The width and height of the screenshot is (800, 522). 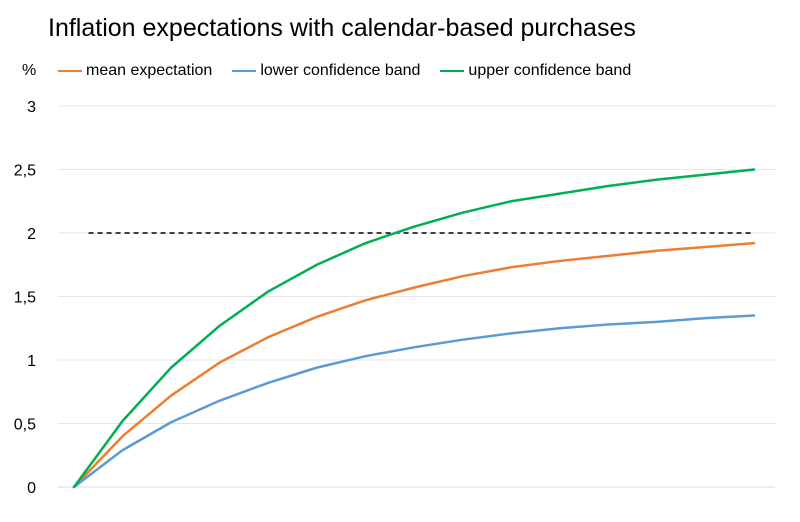 I want to click on legend-swatch-upper, so click(x=452, y=71).